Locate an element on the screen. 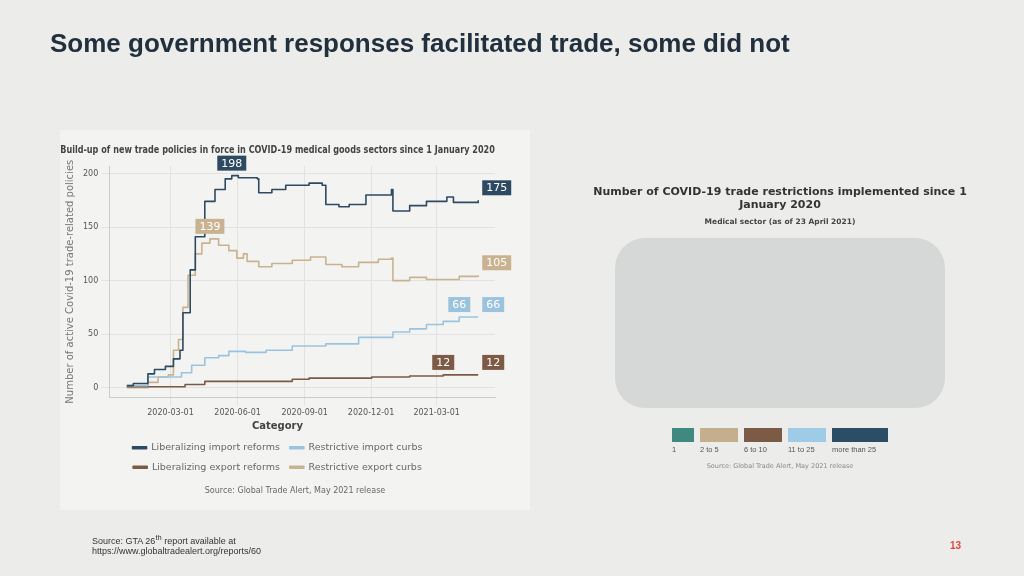 This screenshot has width=1024, height=576. data-label: 139 is located at coordinates (210, 226).